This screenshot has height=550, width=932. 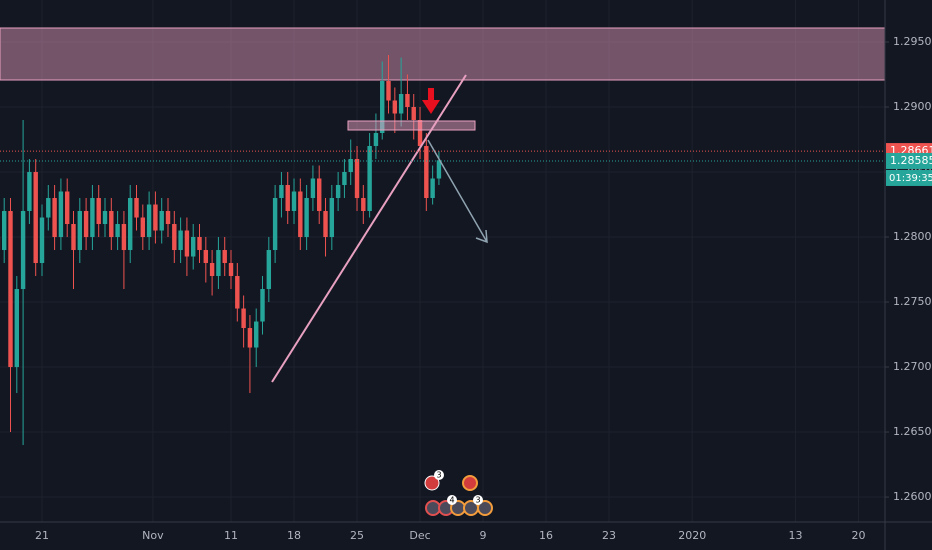 I want to click on x-tick-label: Dec, so click(x=419, y=535).